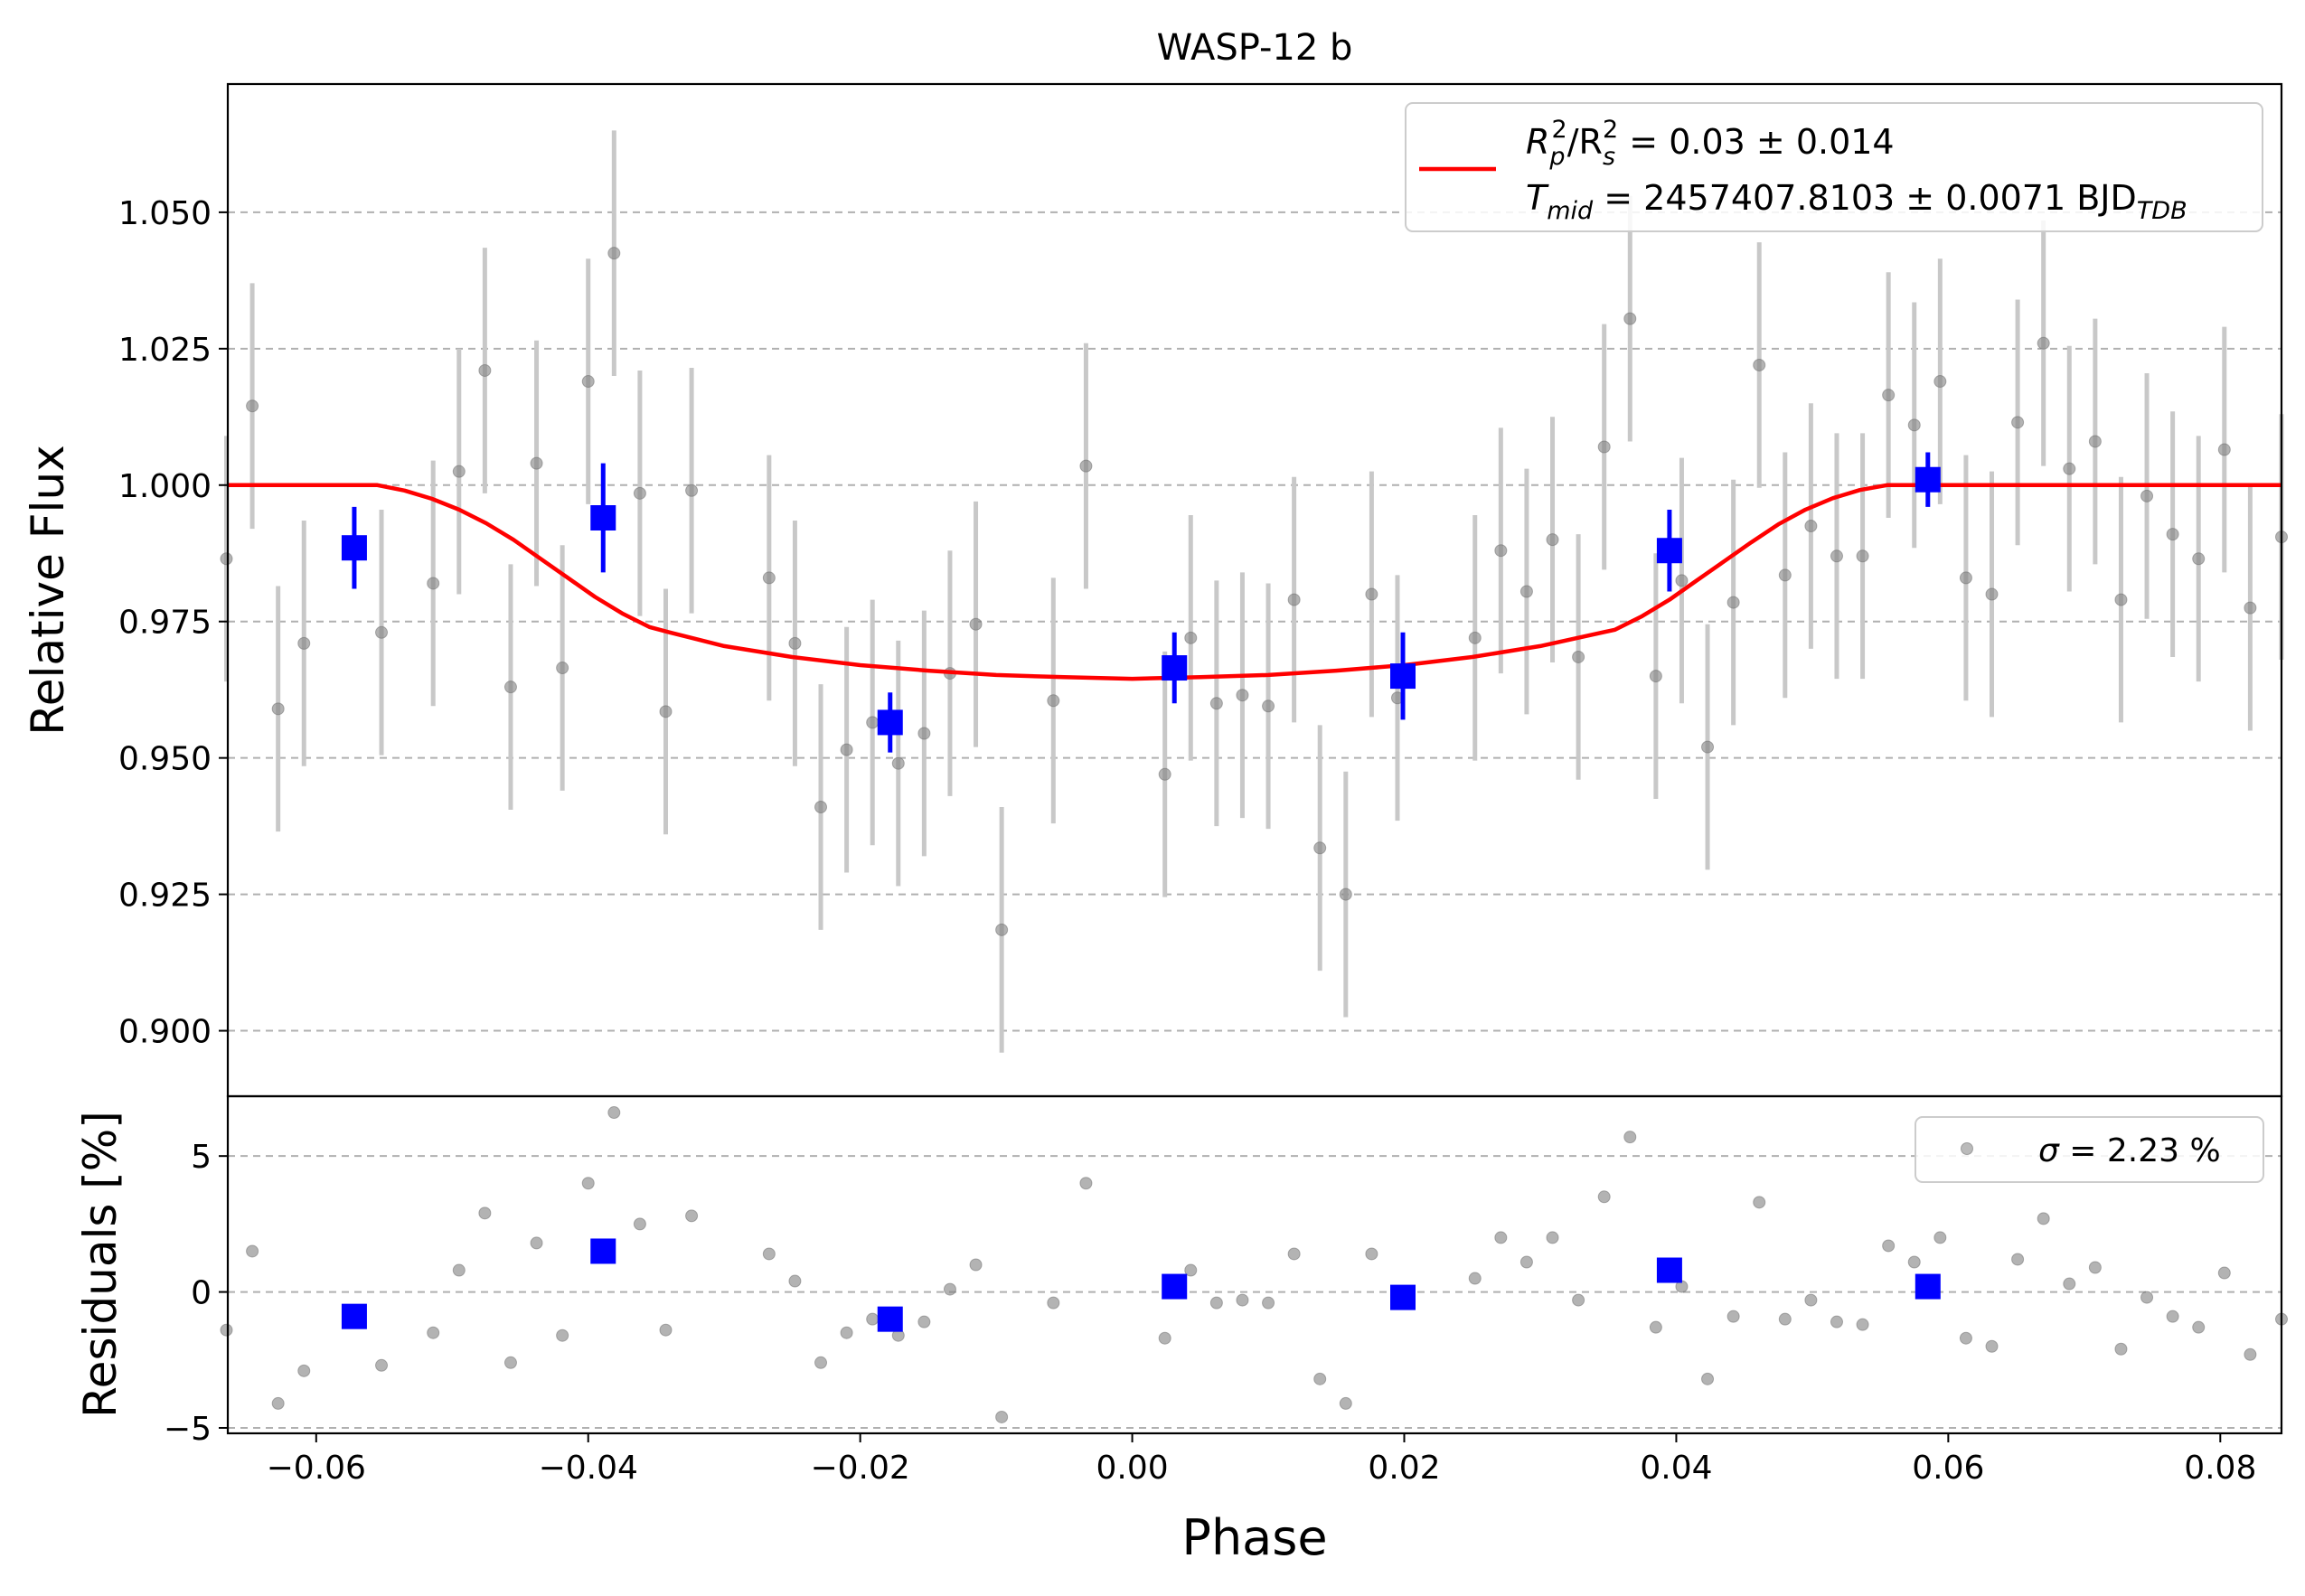  I want to click on x-axis-label: Phase, so click(1254, 1537).